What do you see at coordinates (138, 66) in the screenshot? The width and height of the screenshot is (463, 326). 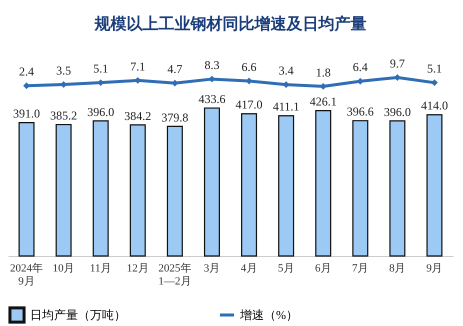 I see `data-label: 7.1` at bounding box center [138, 66].